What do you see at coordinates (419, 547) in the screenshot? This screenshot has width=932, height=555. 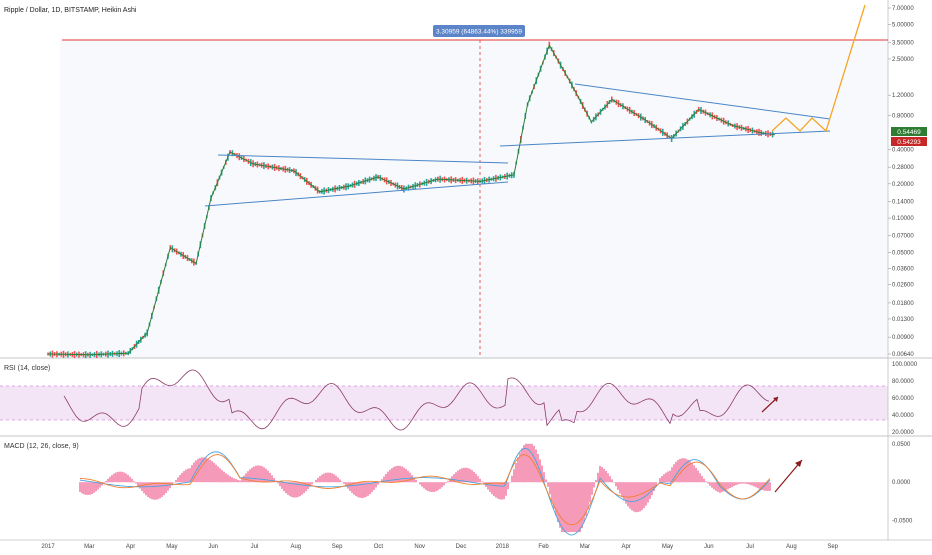 I see `time-tick-label: Nov` at bounding box center [419, 547].